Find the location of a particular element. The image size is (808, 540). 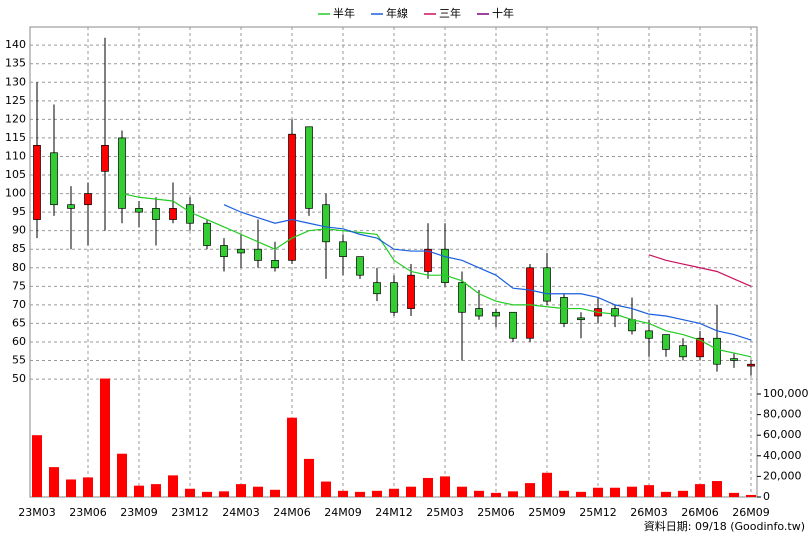

y-tick-label: 105 is located at coordinates (15, 174).